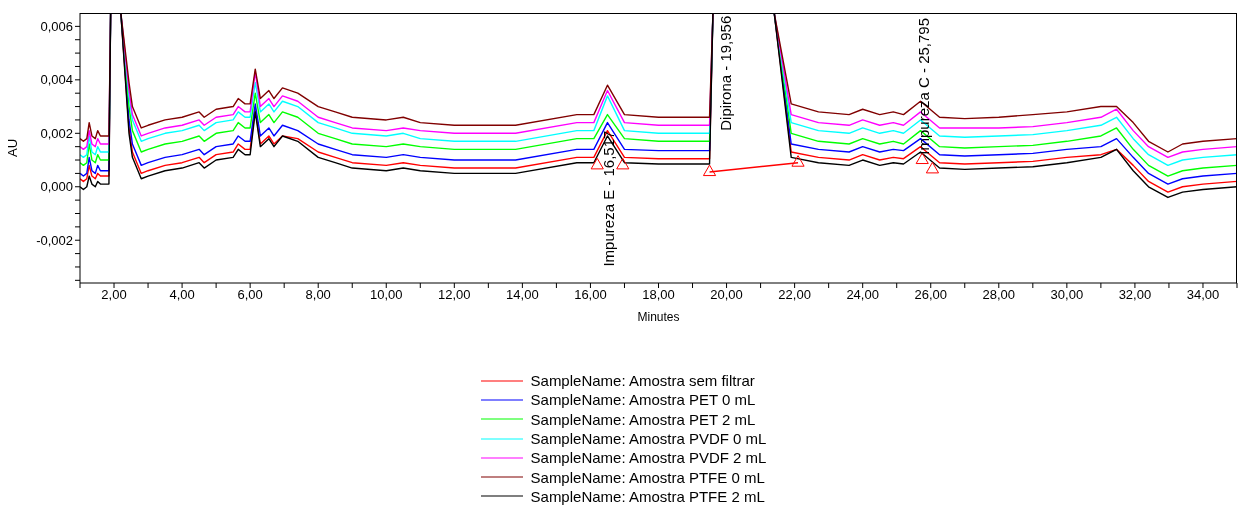  I want to click on x-tick-label: 20,00, so click(726, 295).